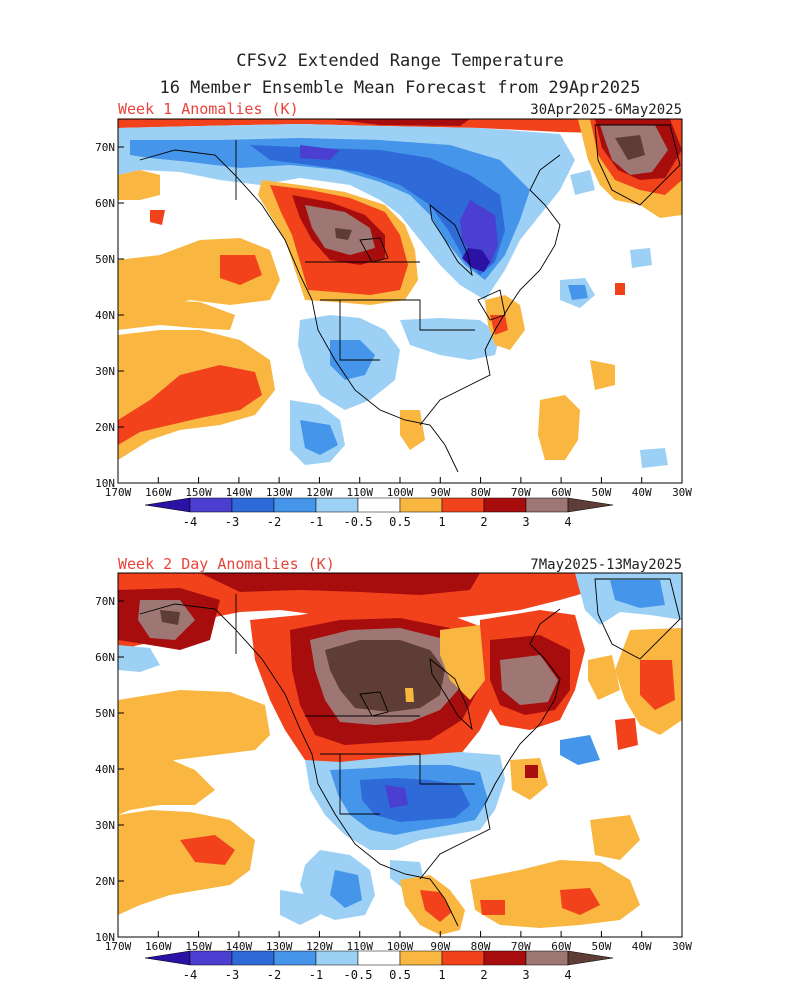 The width and height of the screenshot is (800, 1004). Describe the element at coordinates (226, 564) in the screenshot. I see `panel-week2-label: Week 2 Day Anomalies (K)` at that location.